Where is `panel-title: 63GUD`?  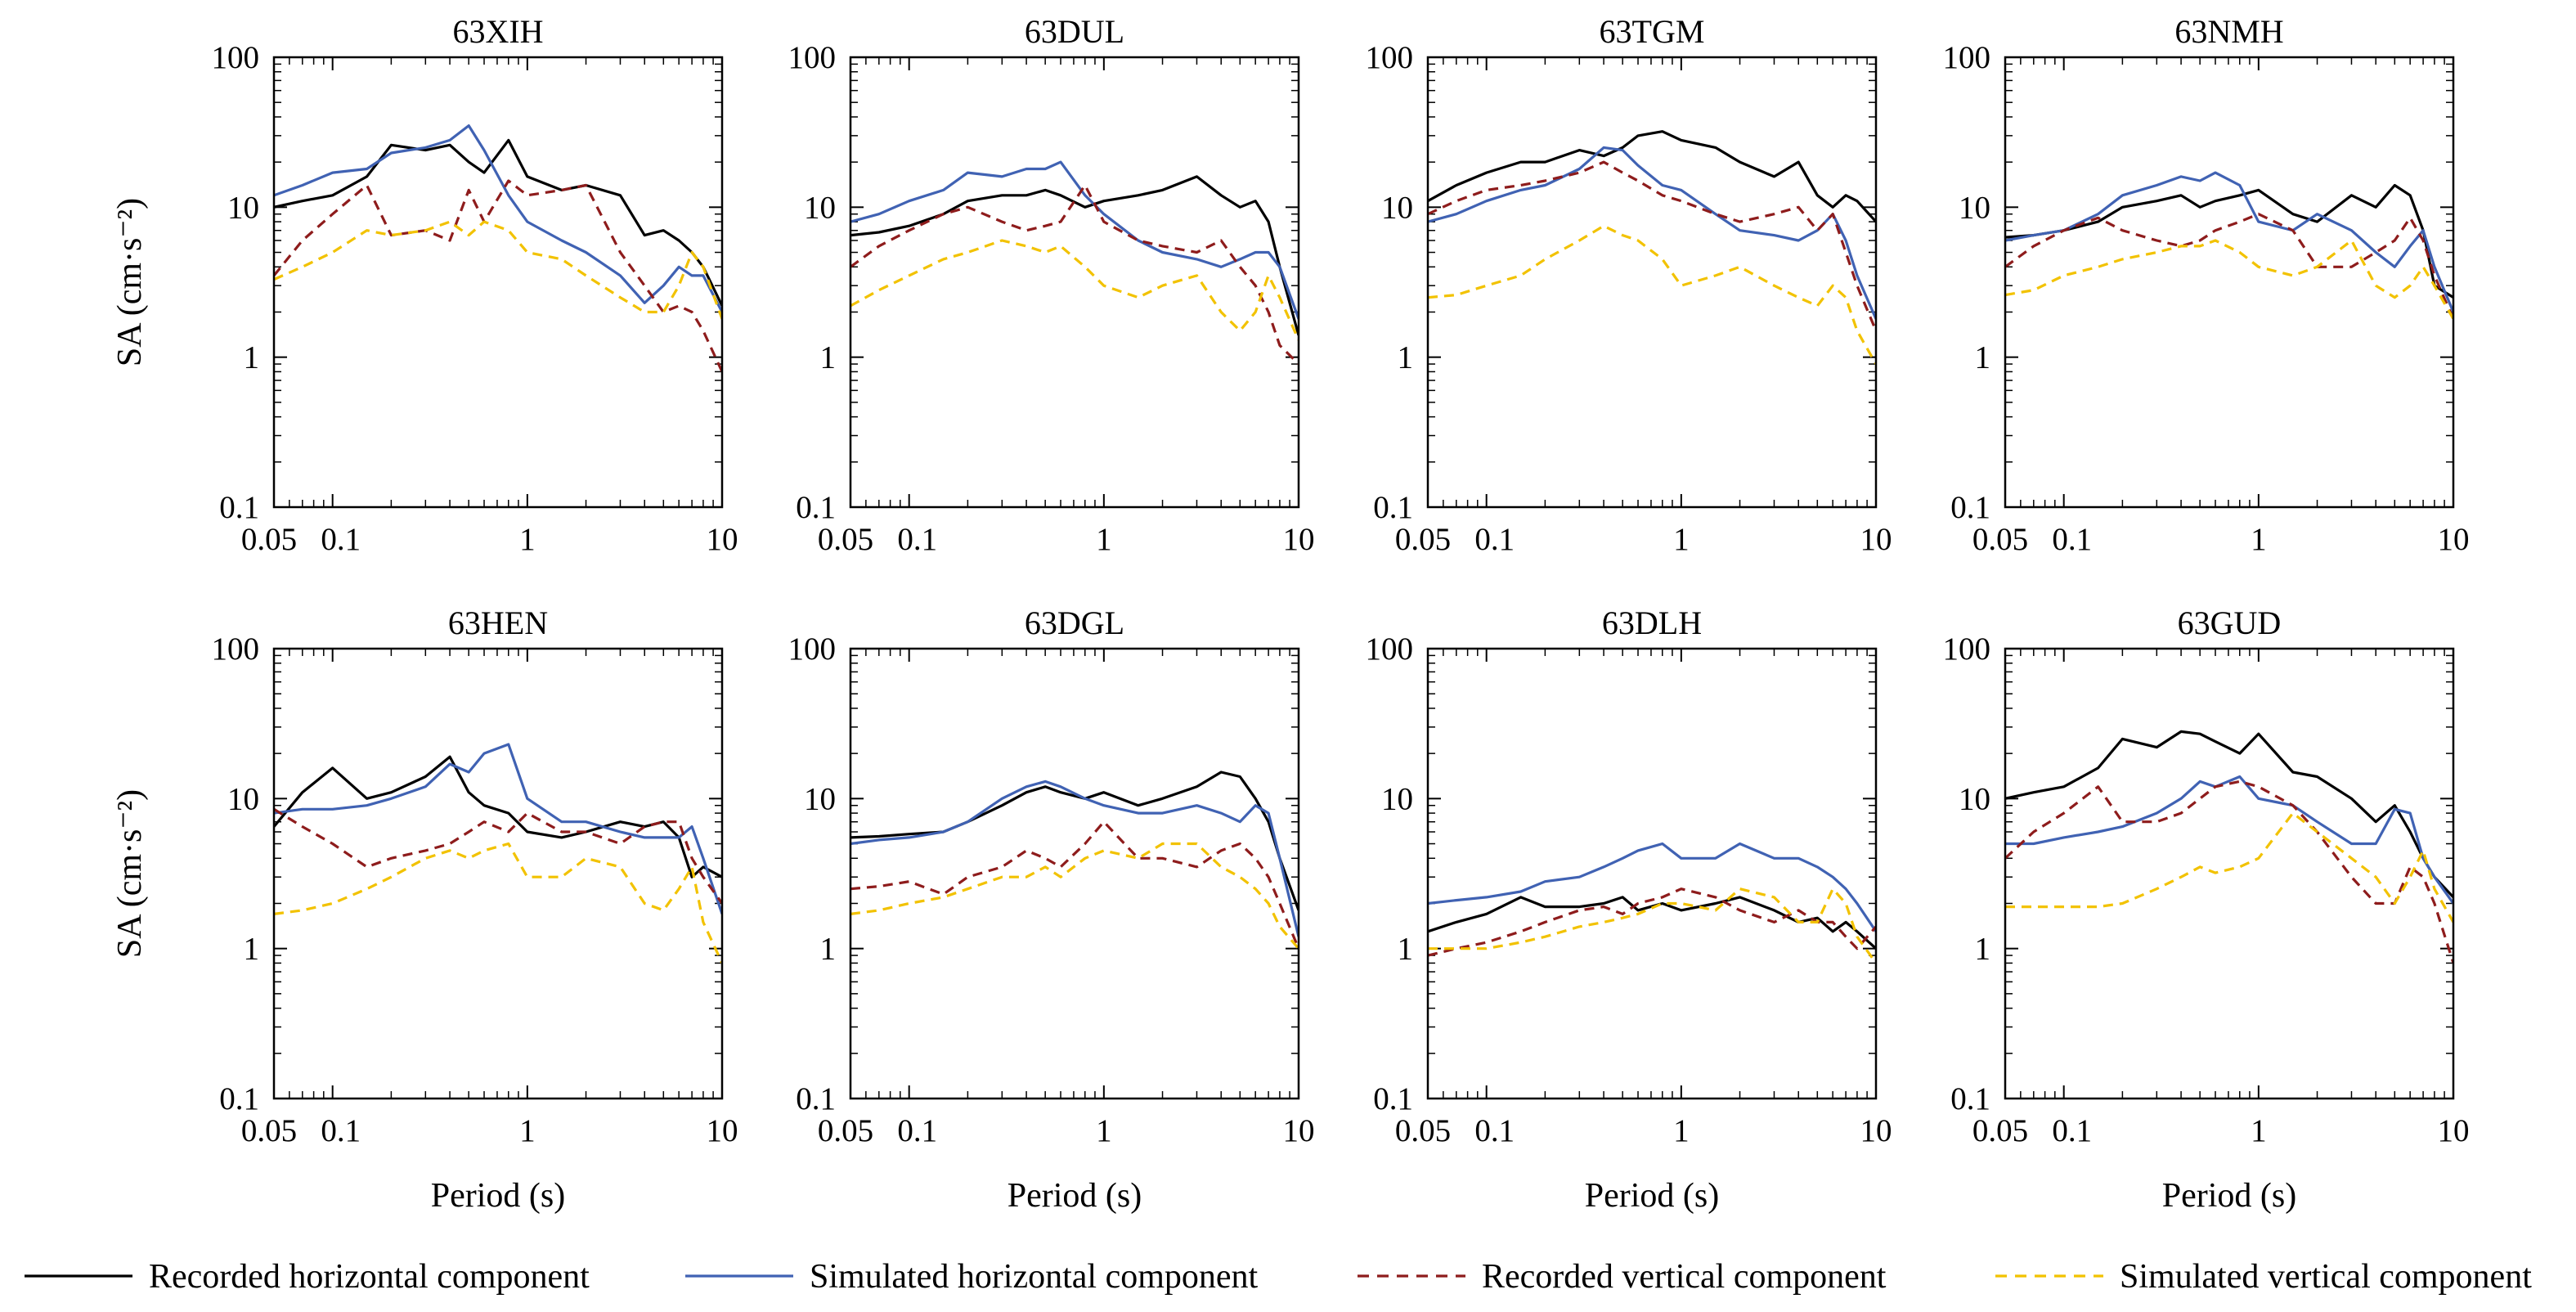 panel-title: 63GUD is located at coordinates (2230, 622).